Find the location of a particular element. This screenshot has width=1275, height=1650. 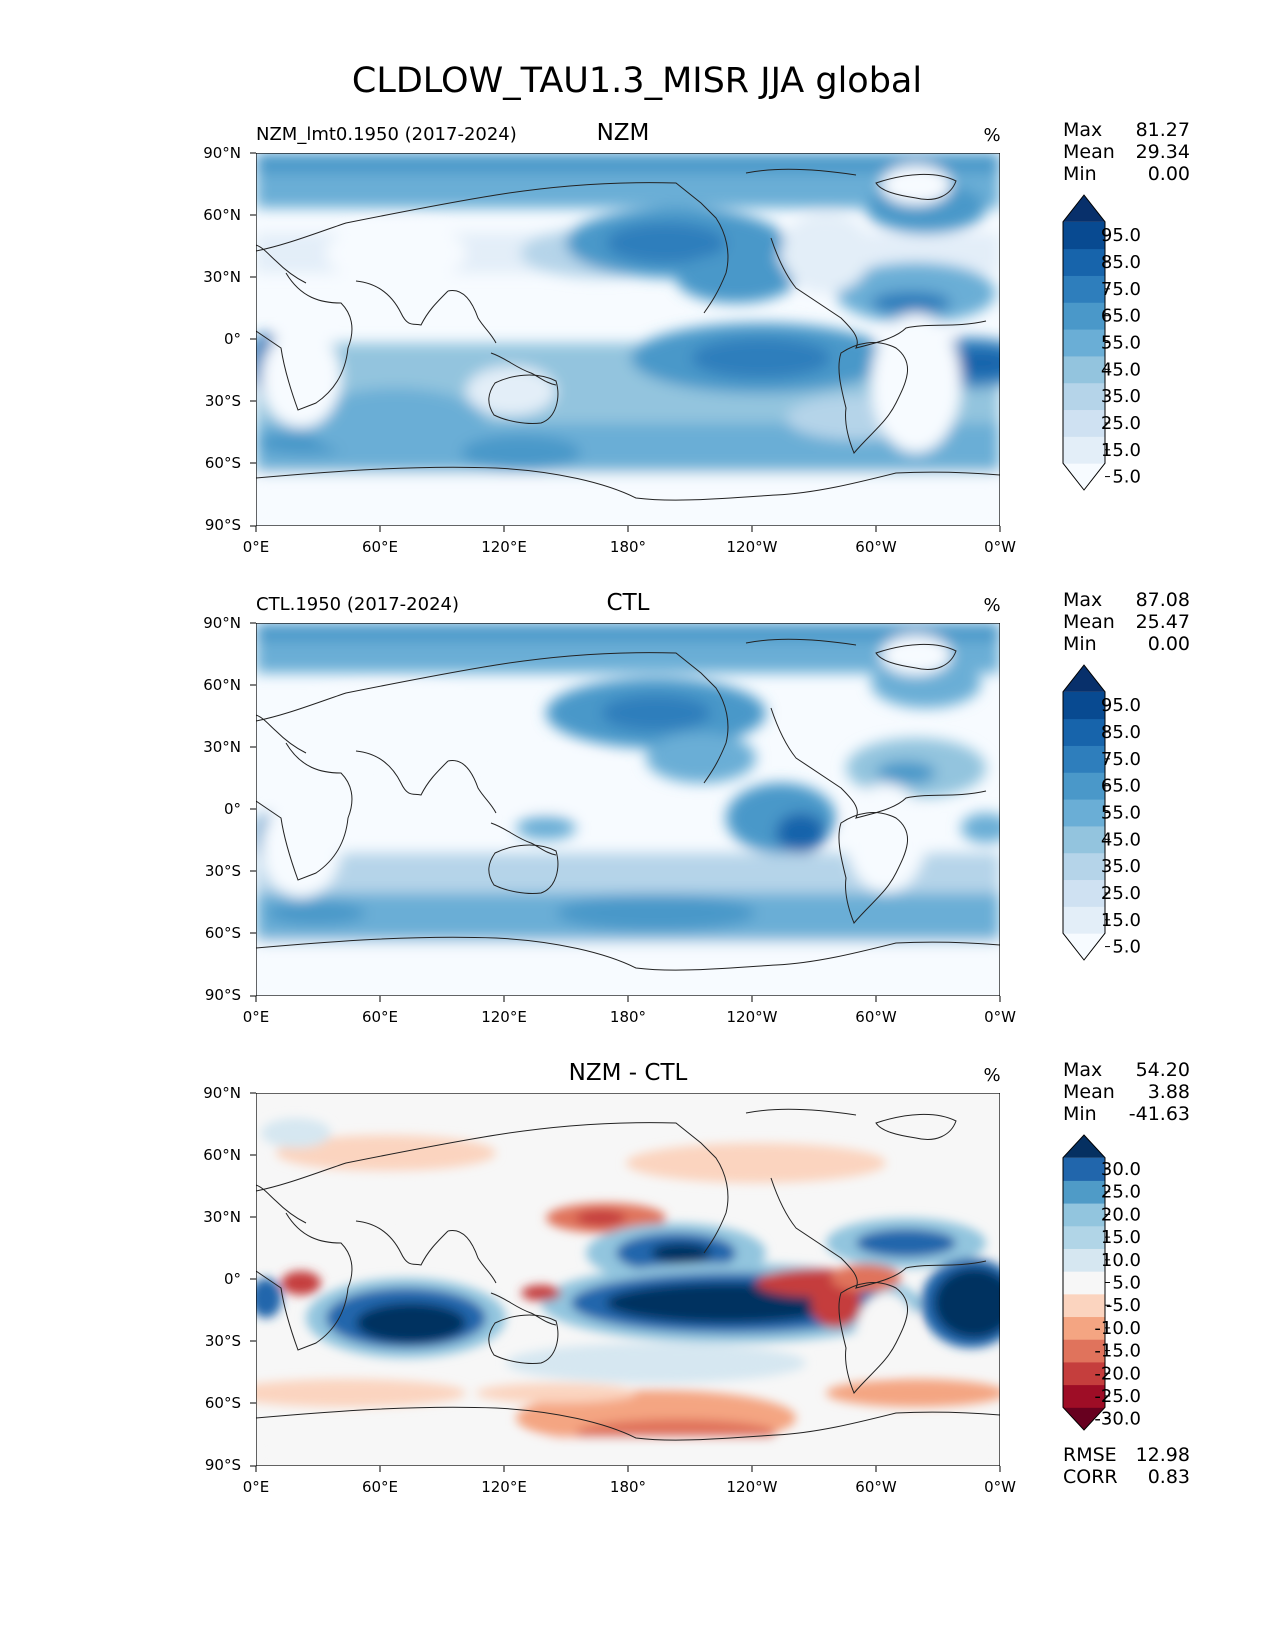

y-tick-label: 30°S is located at coordinates (223, 1341).